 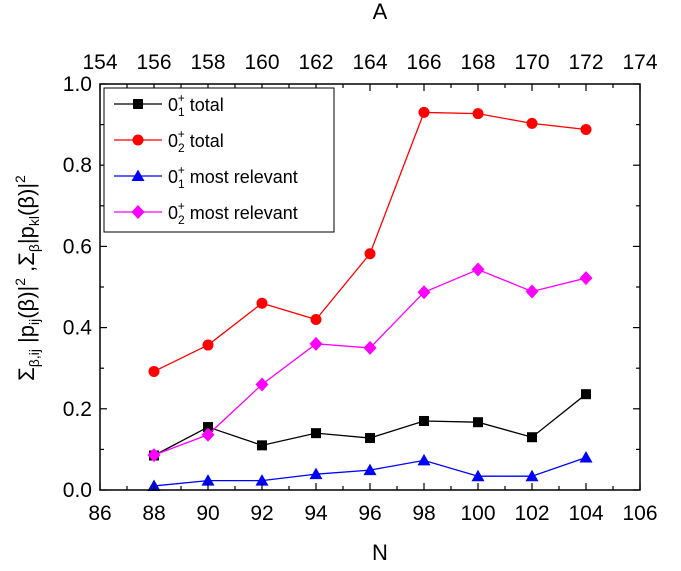 I want to click on top-tick-label: 164, so click(x=369, y=62).